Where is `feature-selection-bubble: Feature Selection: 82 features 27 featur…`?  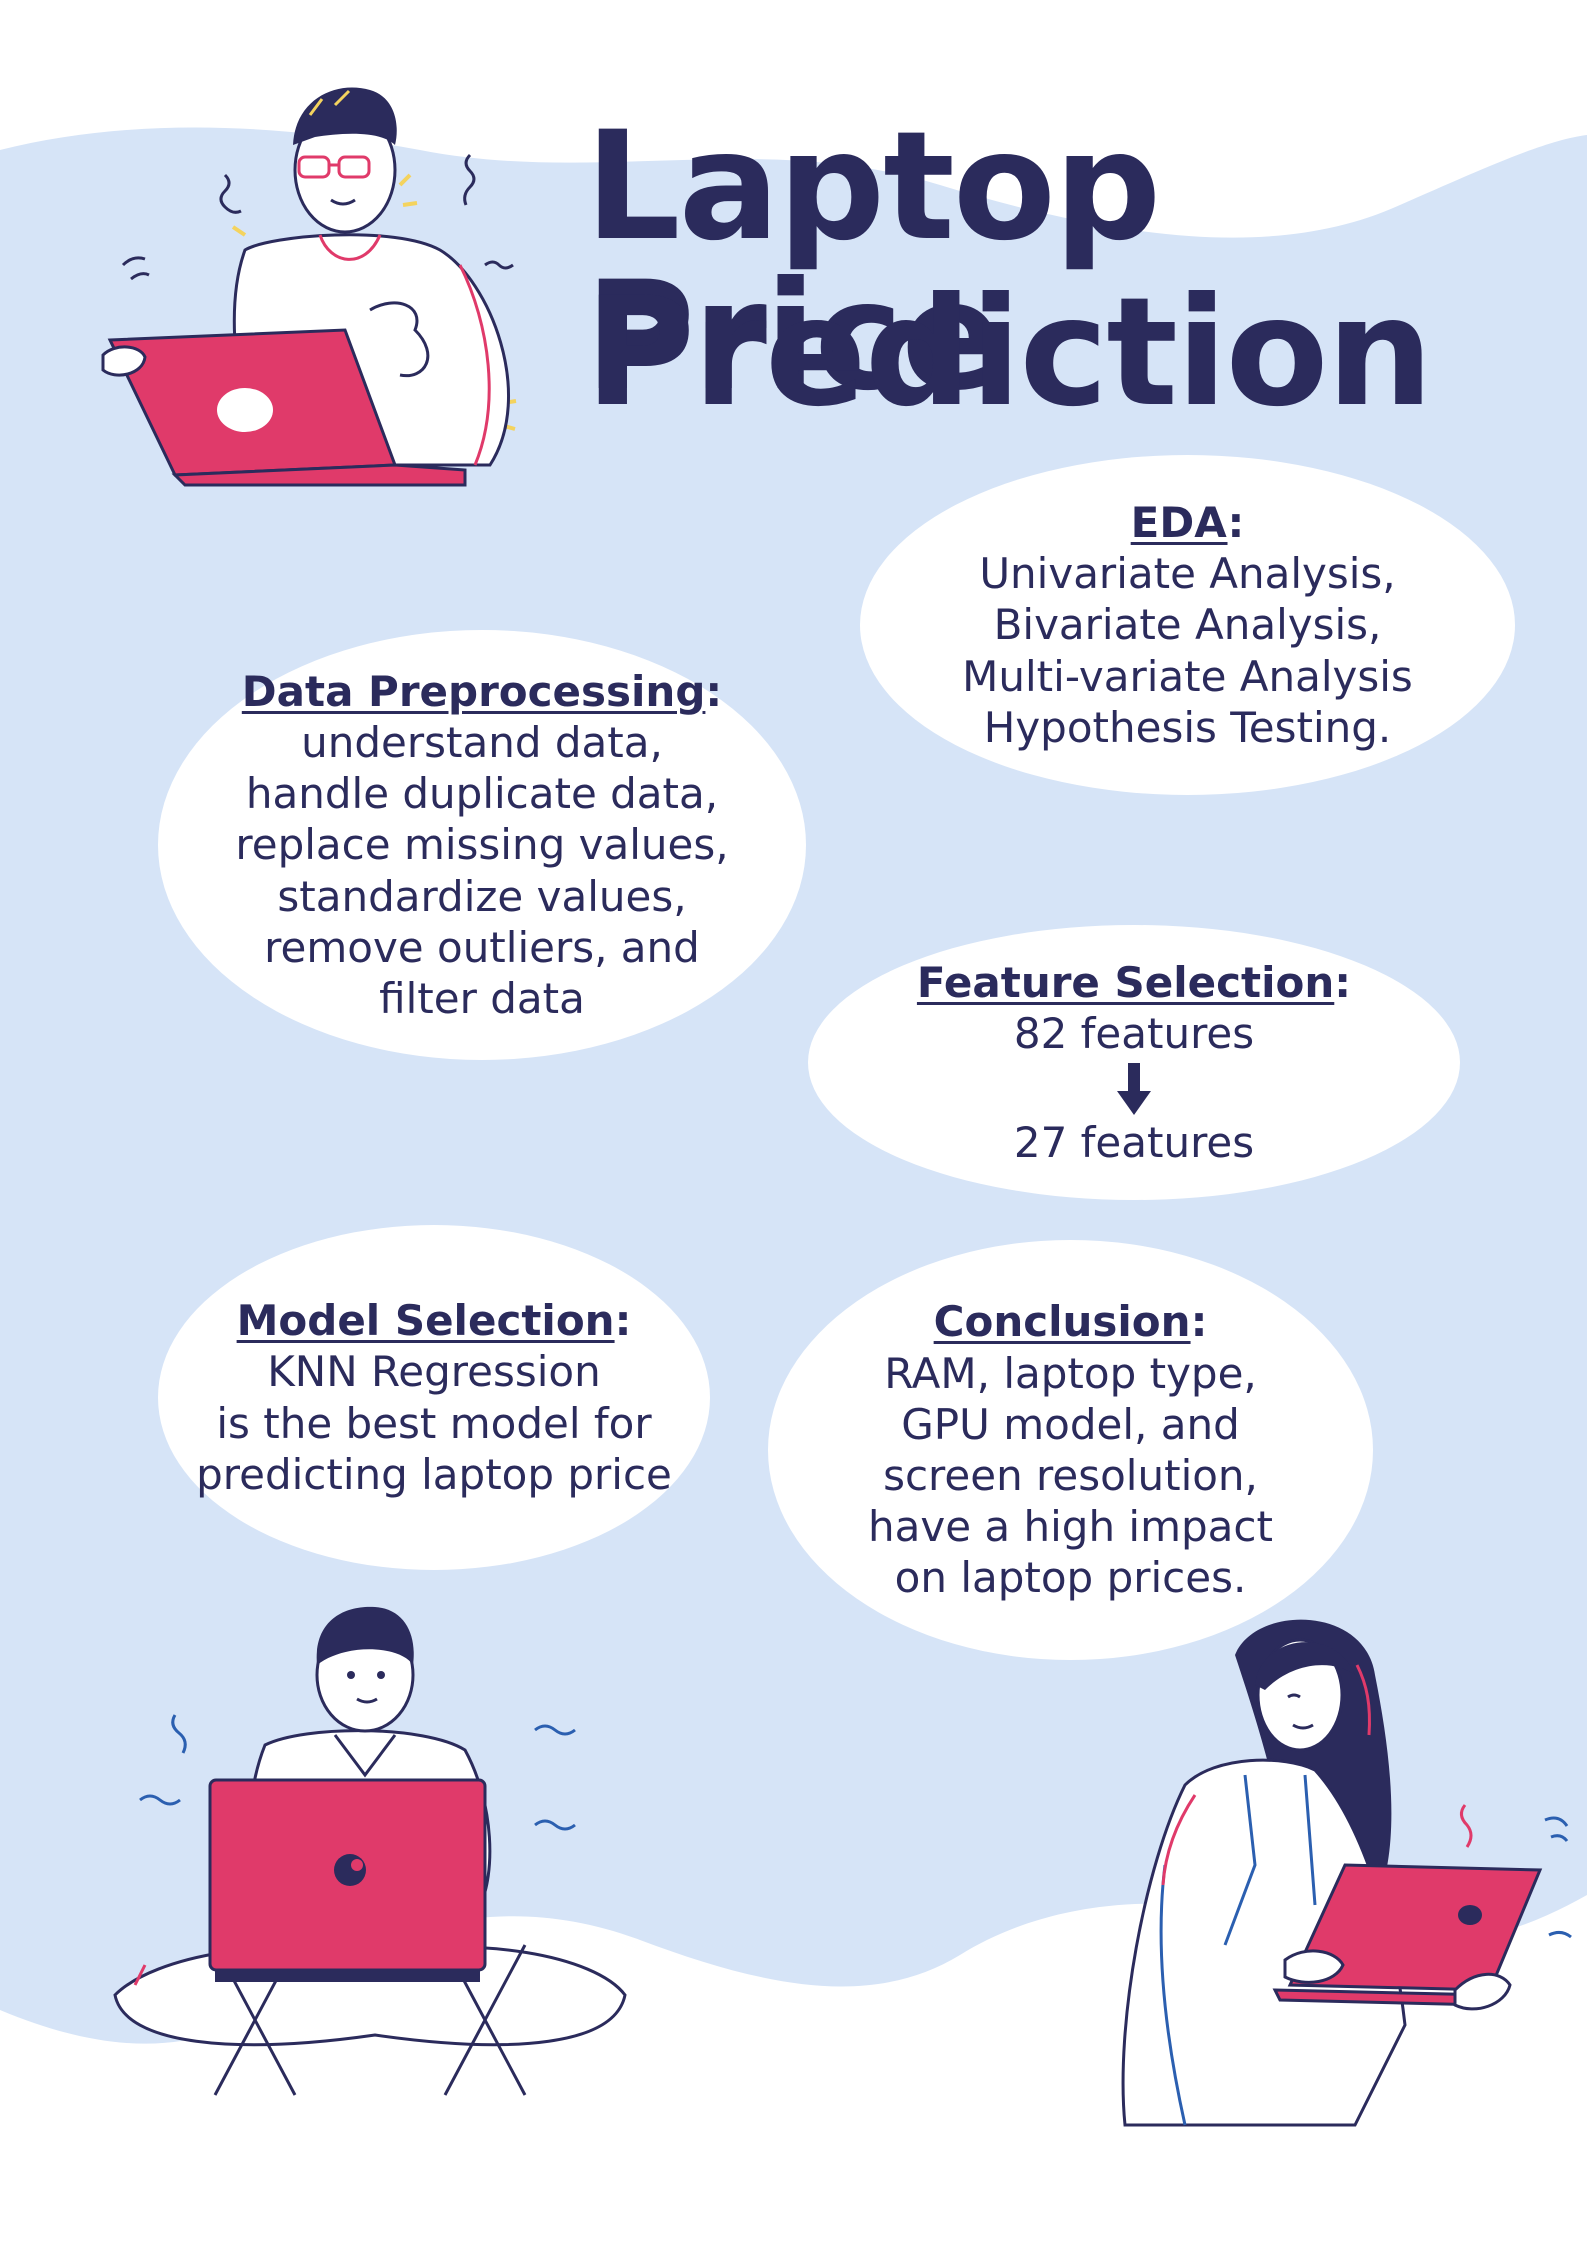
feature-selection-bubble: Feature Selection: 82 features 27 featur… is located at coordinates (1134, 1062).